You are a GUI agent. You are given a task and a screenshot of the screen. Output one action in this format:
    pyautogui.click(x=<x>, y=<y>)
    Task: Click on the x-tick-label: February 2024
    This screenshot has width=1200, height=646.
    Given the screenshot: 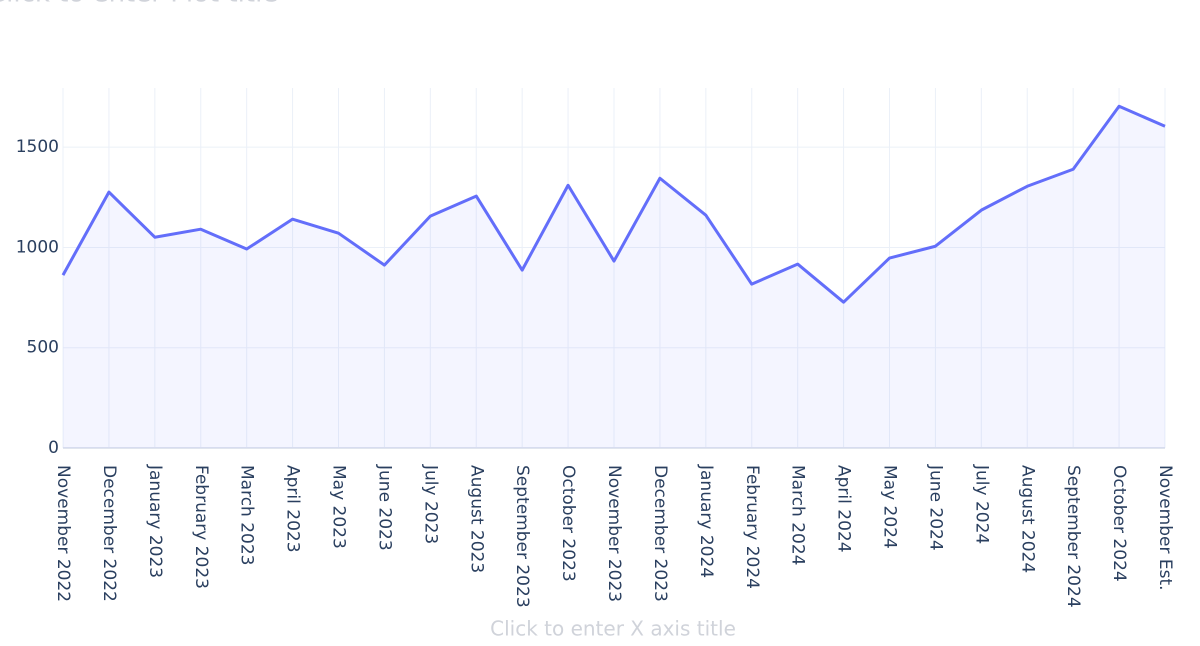 What is the action you would take?
    pyautogui.click(x=752, y=527)
    